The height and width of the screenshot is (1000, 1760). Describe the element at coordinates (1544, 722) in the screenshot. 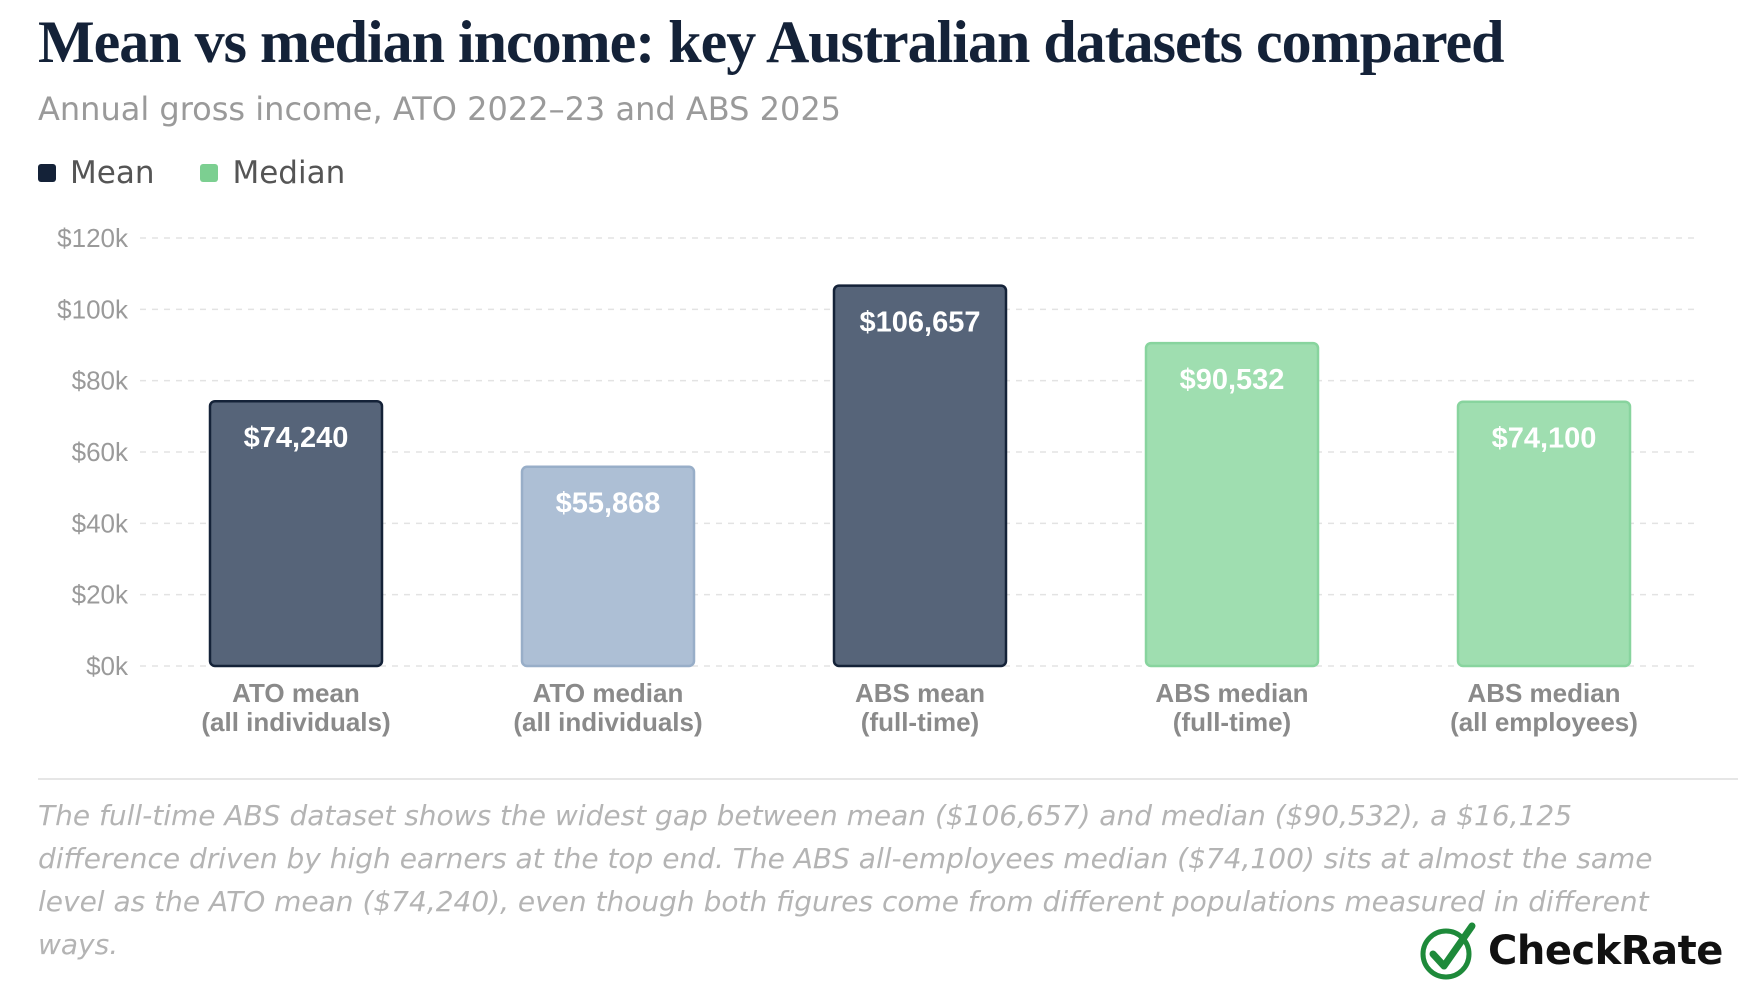

I see `x-category-label: (all employees)` at that location.